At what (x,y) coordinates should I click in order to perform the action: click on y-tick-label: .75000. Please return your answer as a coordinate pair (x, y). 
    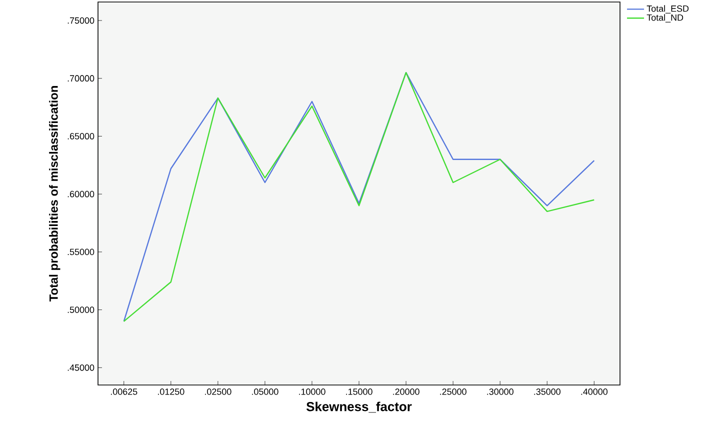
    Looking at the image, I should click on (81, 20).